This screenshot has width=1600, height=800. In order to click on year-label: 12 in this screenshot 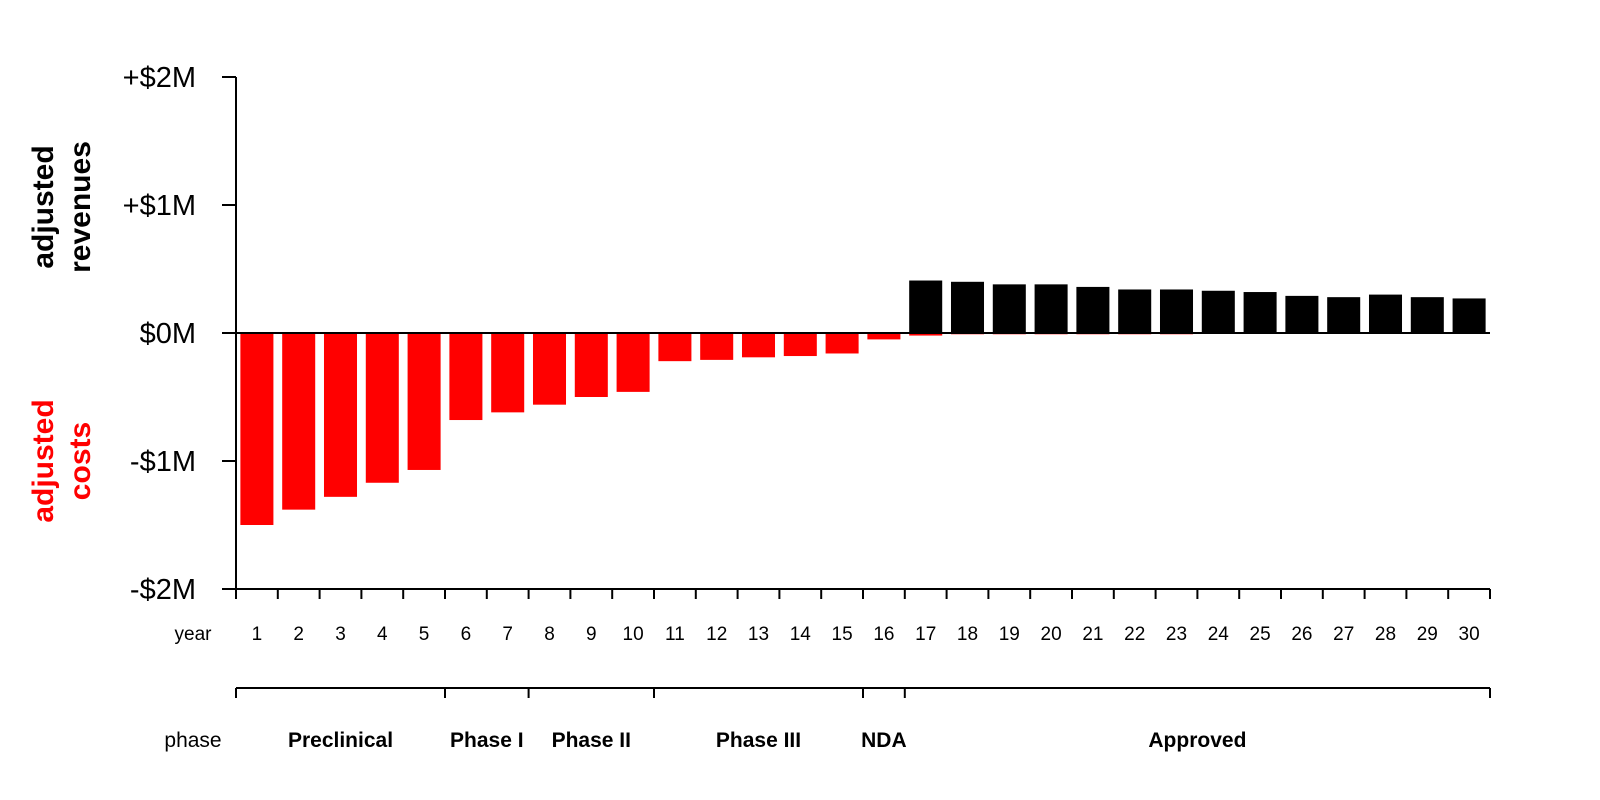, I will do `click(716, 634)`.